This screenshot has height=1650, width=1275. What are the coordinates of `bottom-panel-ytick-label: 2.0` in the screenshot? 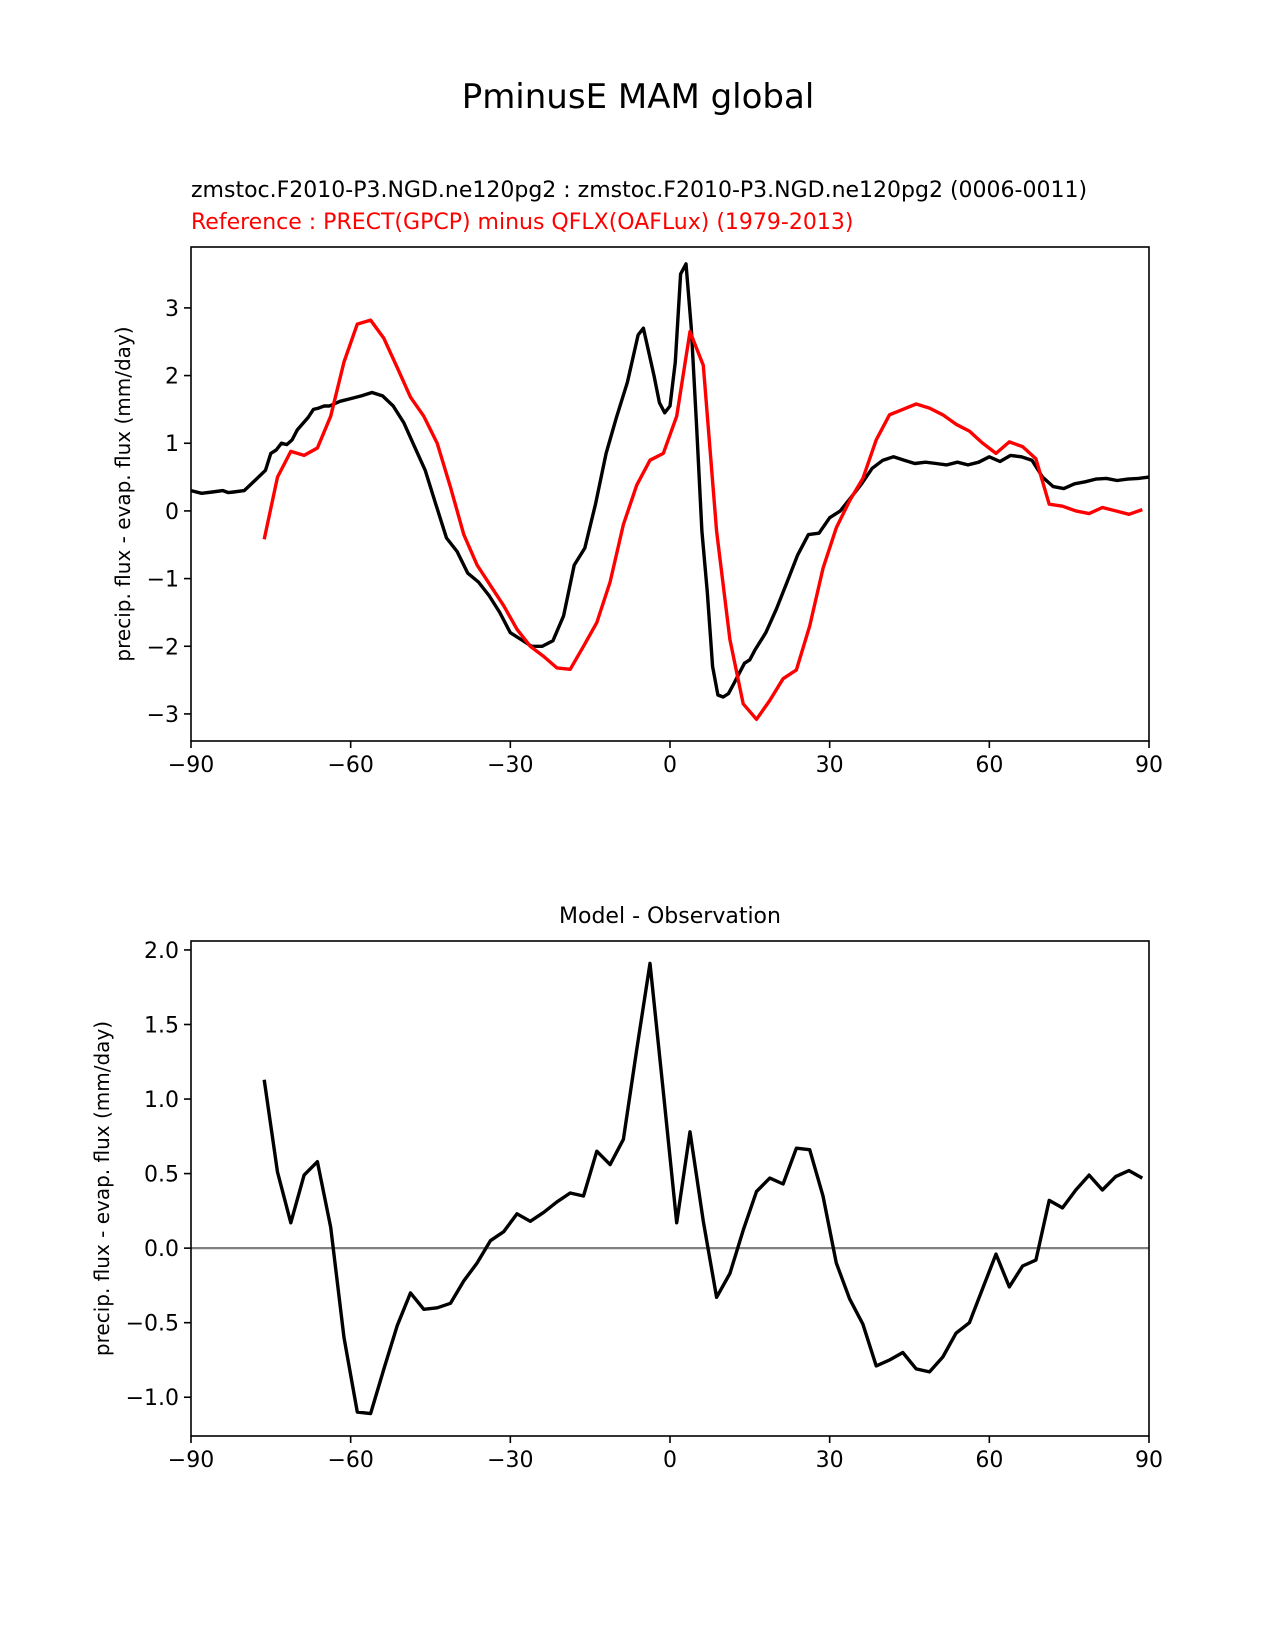 It's located at (161, 951).